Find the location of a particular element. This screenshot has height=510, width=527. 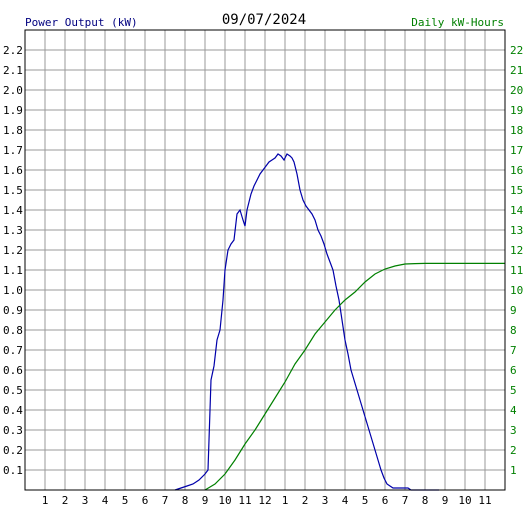

right-tick-label: 15 is located at coordinates (516, 190).